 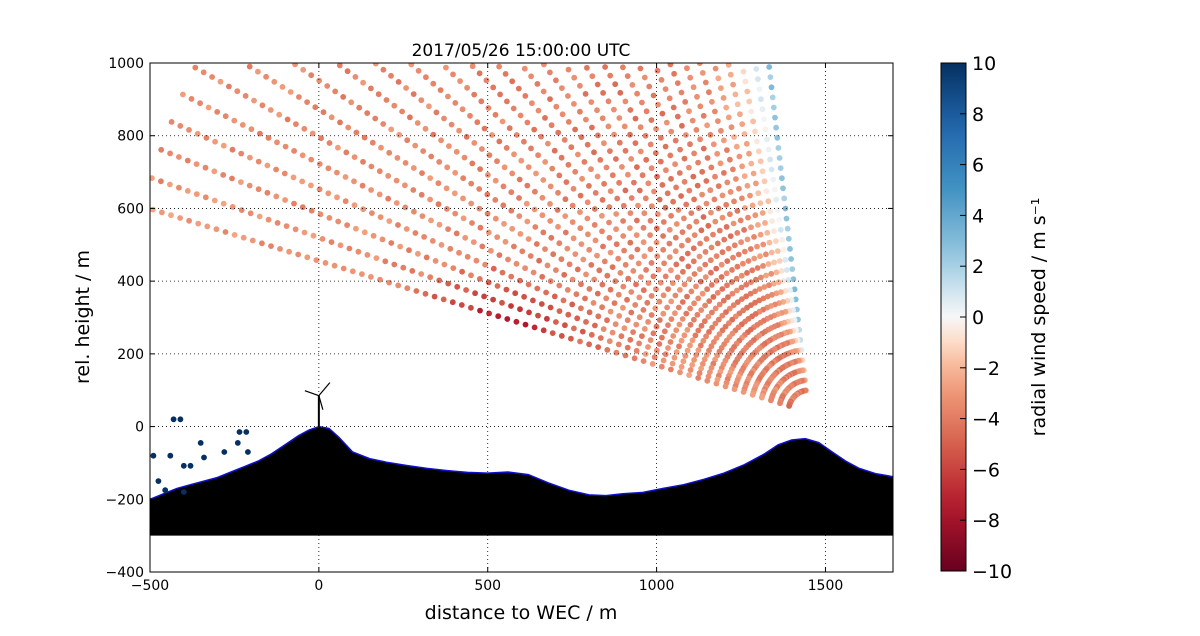 What do you see at coordinates (321, 402) in the screenshot?
I see `wec-blade` at bounding box center [321, 402].